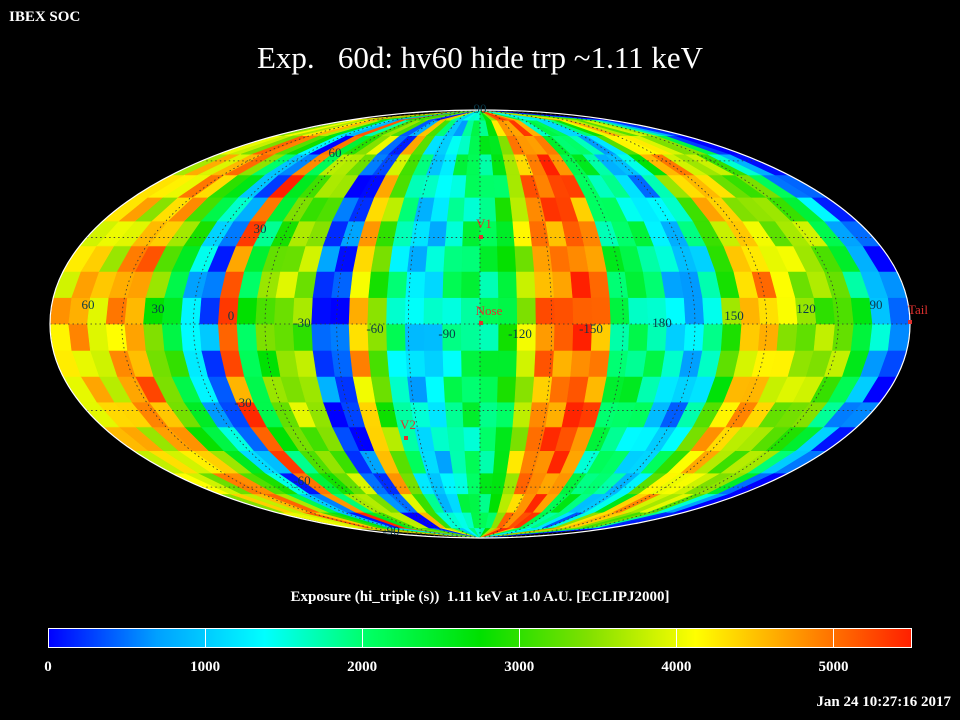 The height and width of the screenshot is (720, 960). Describe the element at coordinates (918, 309) in the screenshot. I see `marker-label: Tail` at that location.